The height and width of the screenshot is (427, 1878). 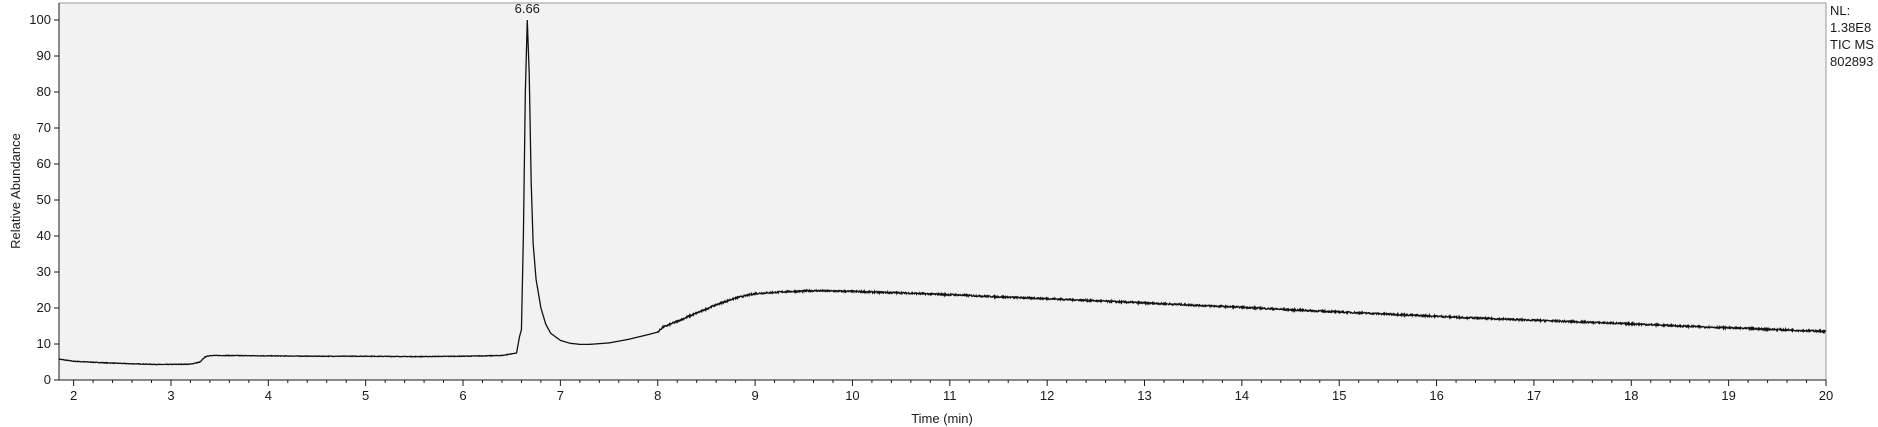 I want to click on x-tick-label: 10, so click(x=852, y=395).